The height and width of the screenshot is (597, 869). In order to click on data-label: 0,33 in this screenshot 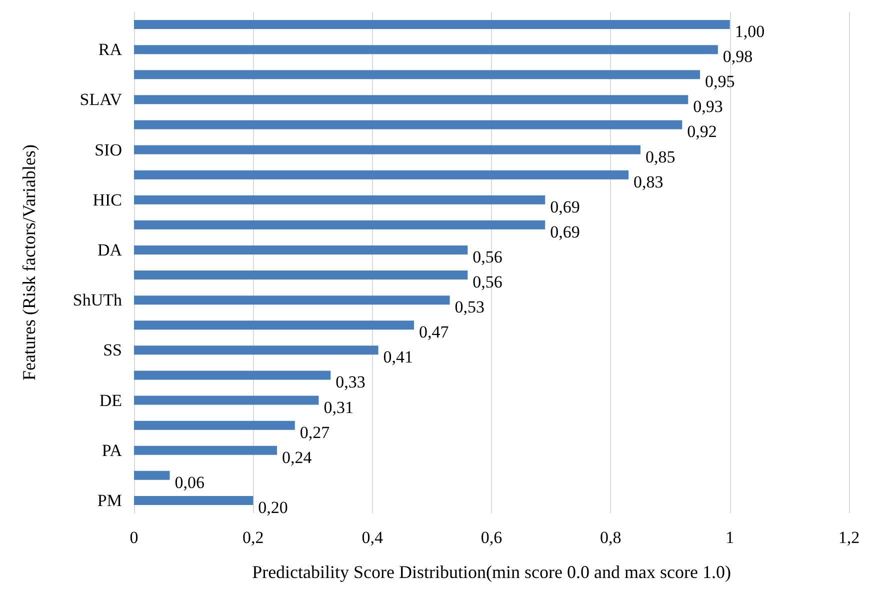, I will do `click(351, 382)`.